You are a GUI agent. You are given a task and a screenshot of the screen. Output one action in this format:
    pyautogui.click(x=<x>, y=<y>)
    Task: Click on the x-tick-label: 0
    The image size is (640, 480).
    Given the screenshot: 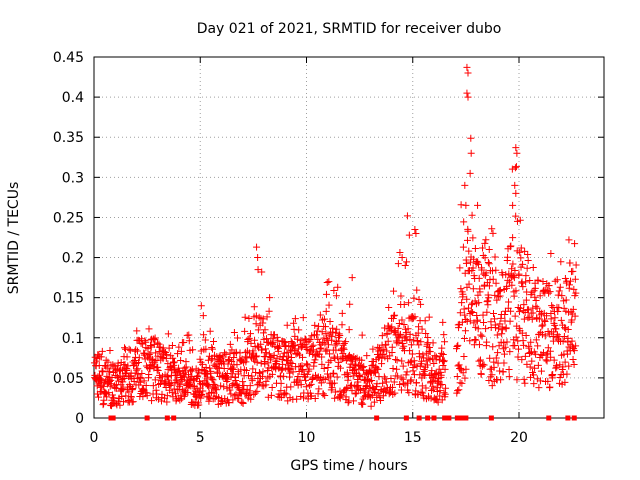 What is the action you would take?
    pyautogui.click(x=94, y=438)
    